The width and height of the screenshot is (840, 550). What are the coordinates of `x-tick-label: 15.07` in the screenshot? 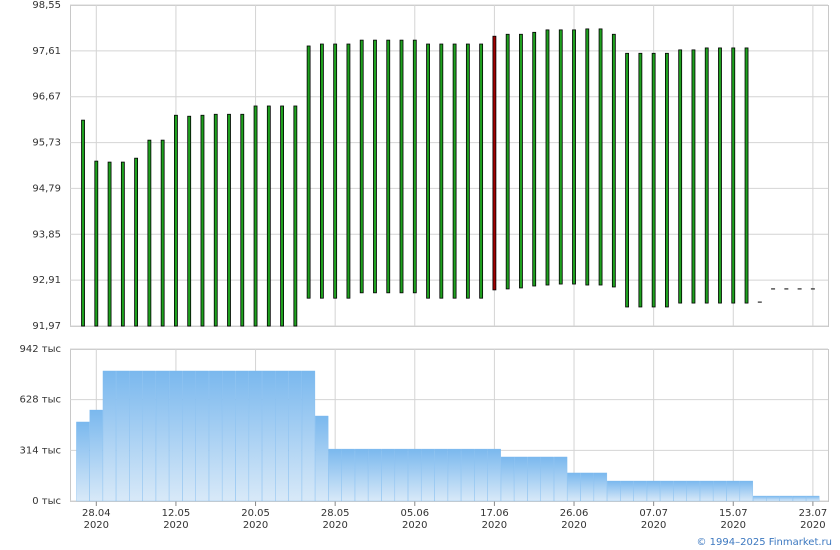 It's located at (733, 513).